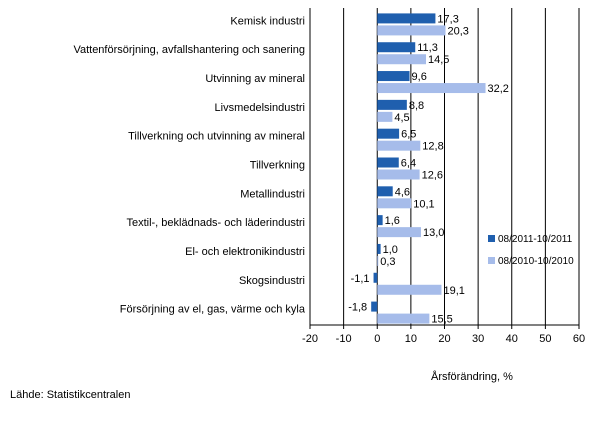 This screenshot has height=421, width=598. I want to click on value-label: 9,6, so click(419, 77).